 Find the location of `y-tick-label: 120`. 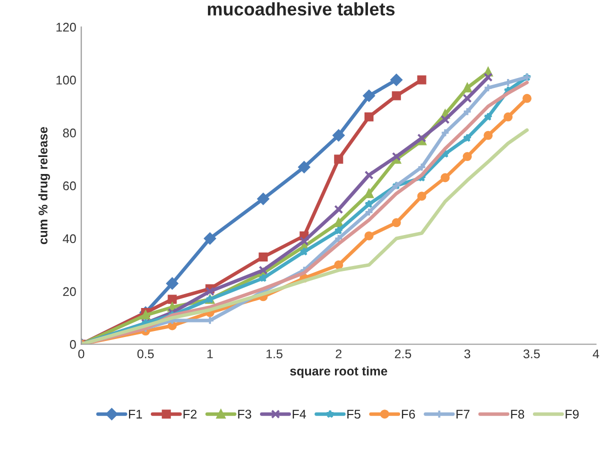

y-tick-label: 120 is located at coordinates (66, 27).